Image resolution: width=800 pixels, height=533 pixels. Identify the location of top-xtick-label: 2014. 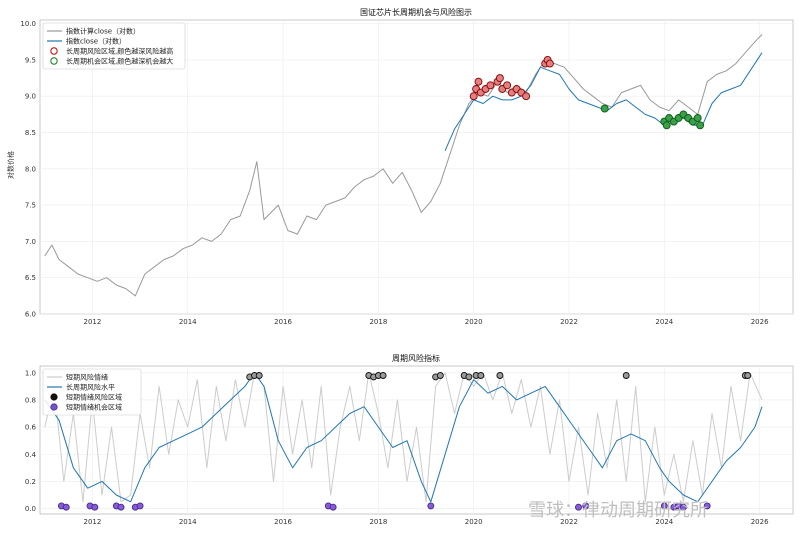
(188, 322).